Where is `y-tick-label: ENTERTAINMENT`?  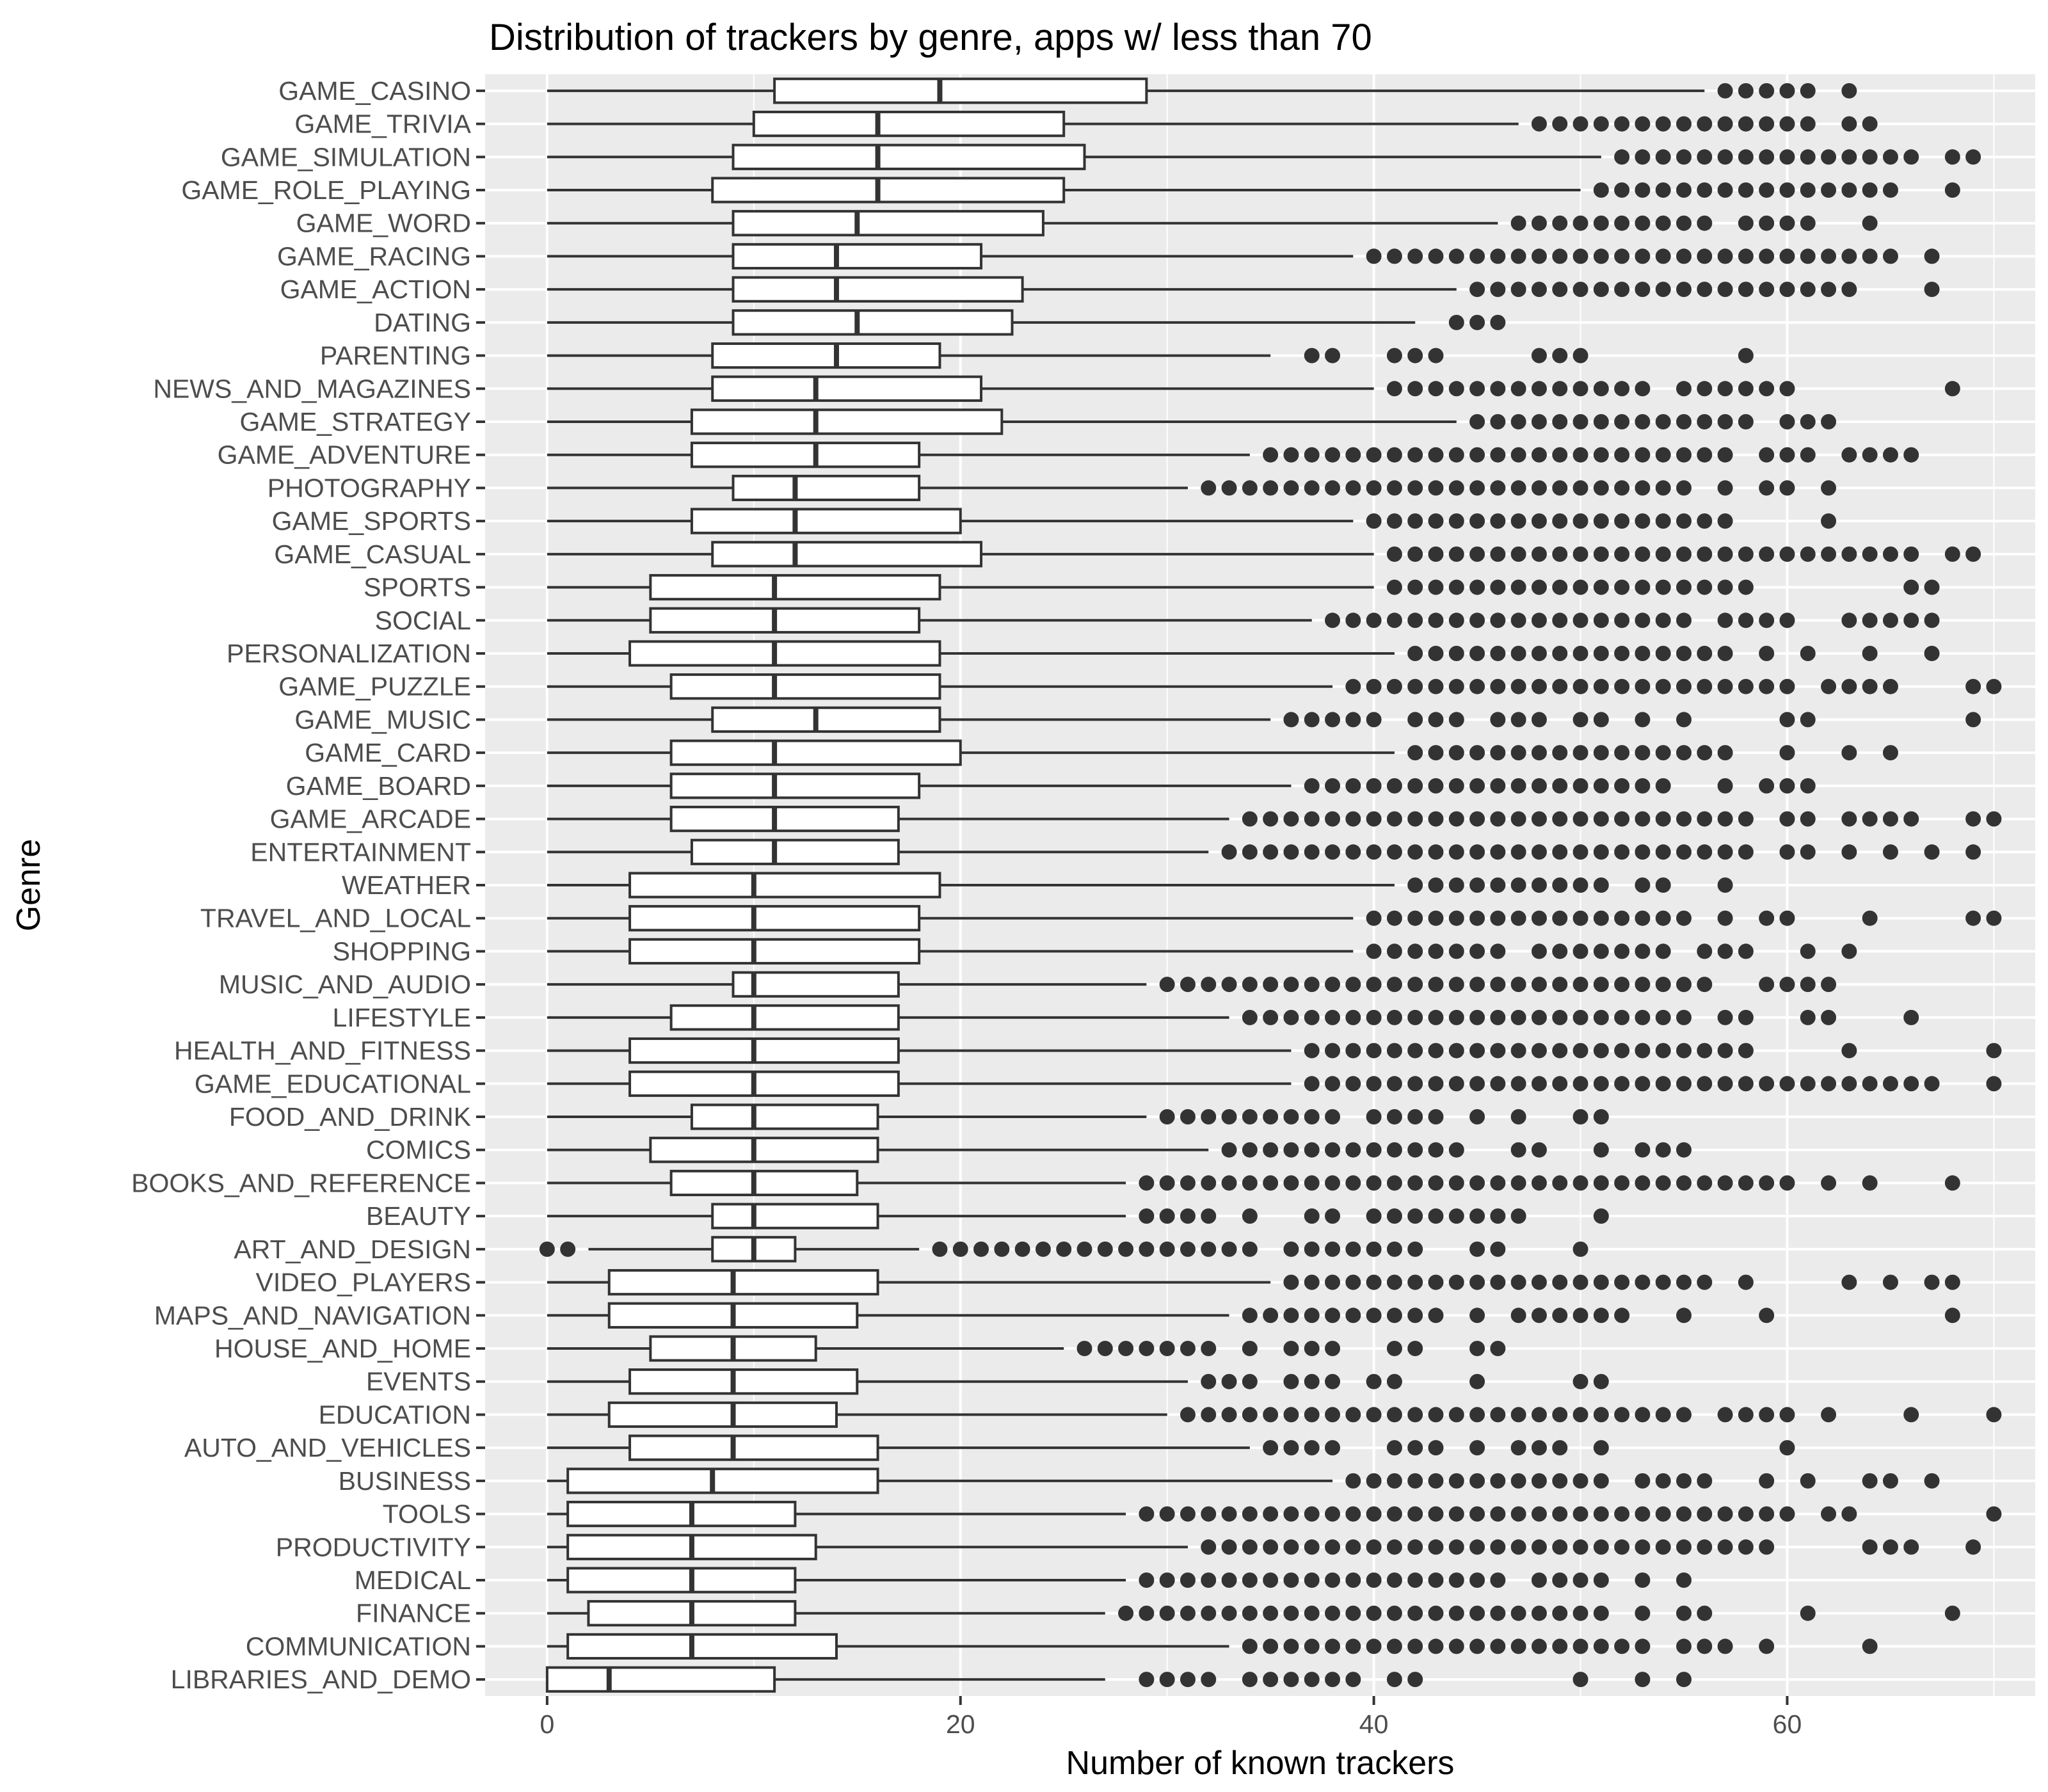
y-tick-label: ENTERTAINMENT is located at coordinates (360, 852).